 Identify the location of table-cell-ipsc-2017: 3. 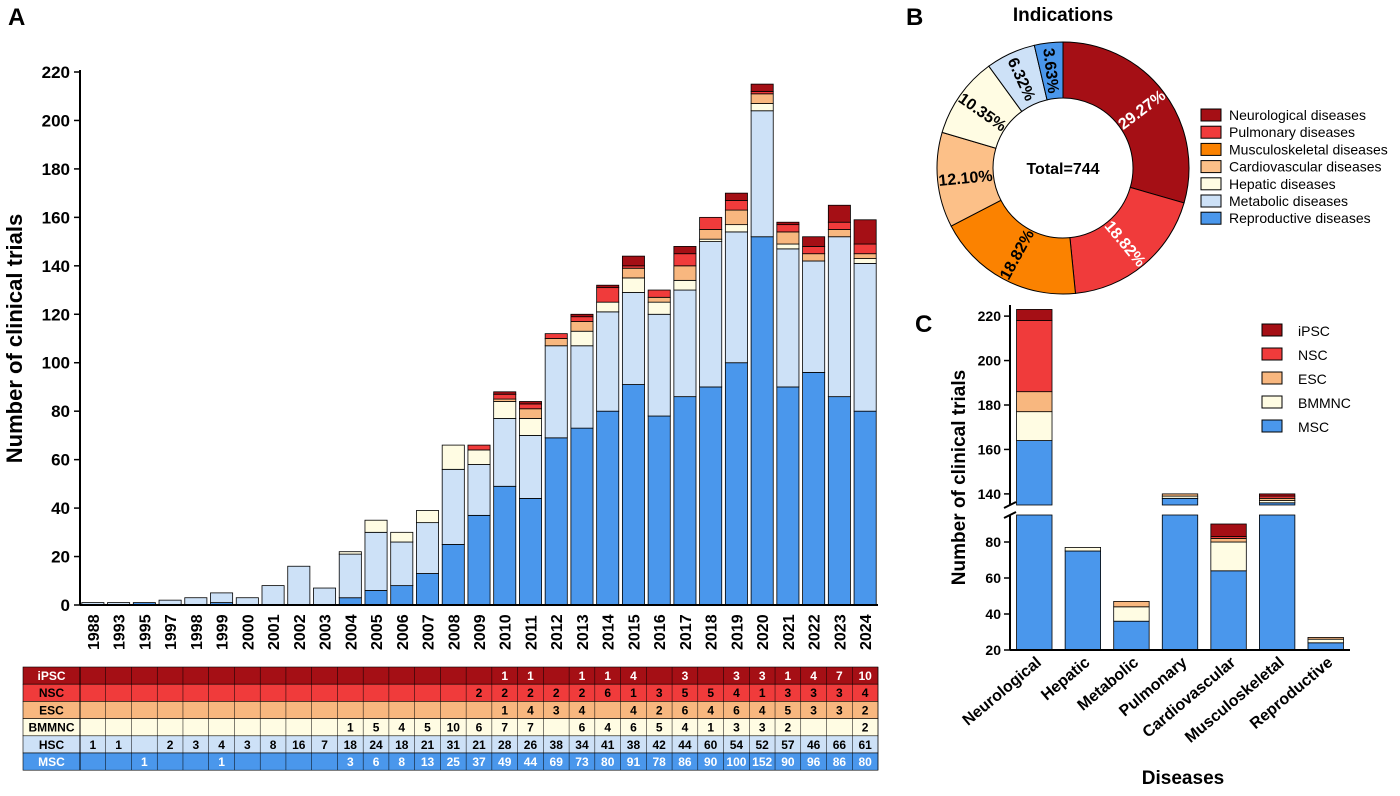
(685, 676).